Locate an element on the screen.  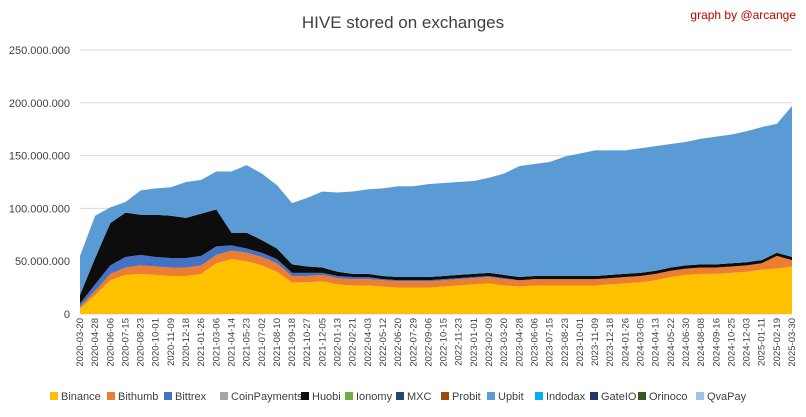
x-tick-label: 2020-11-09 is located at coordinates (171, 342).